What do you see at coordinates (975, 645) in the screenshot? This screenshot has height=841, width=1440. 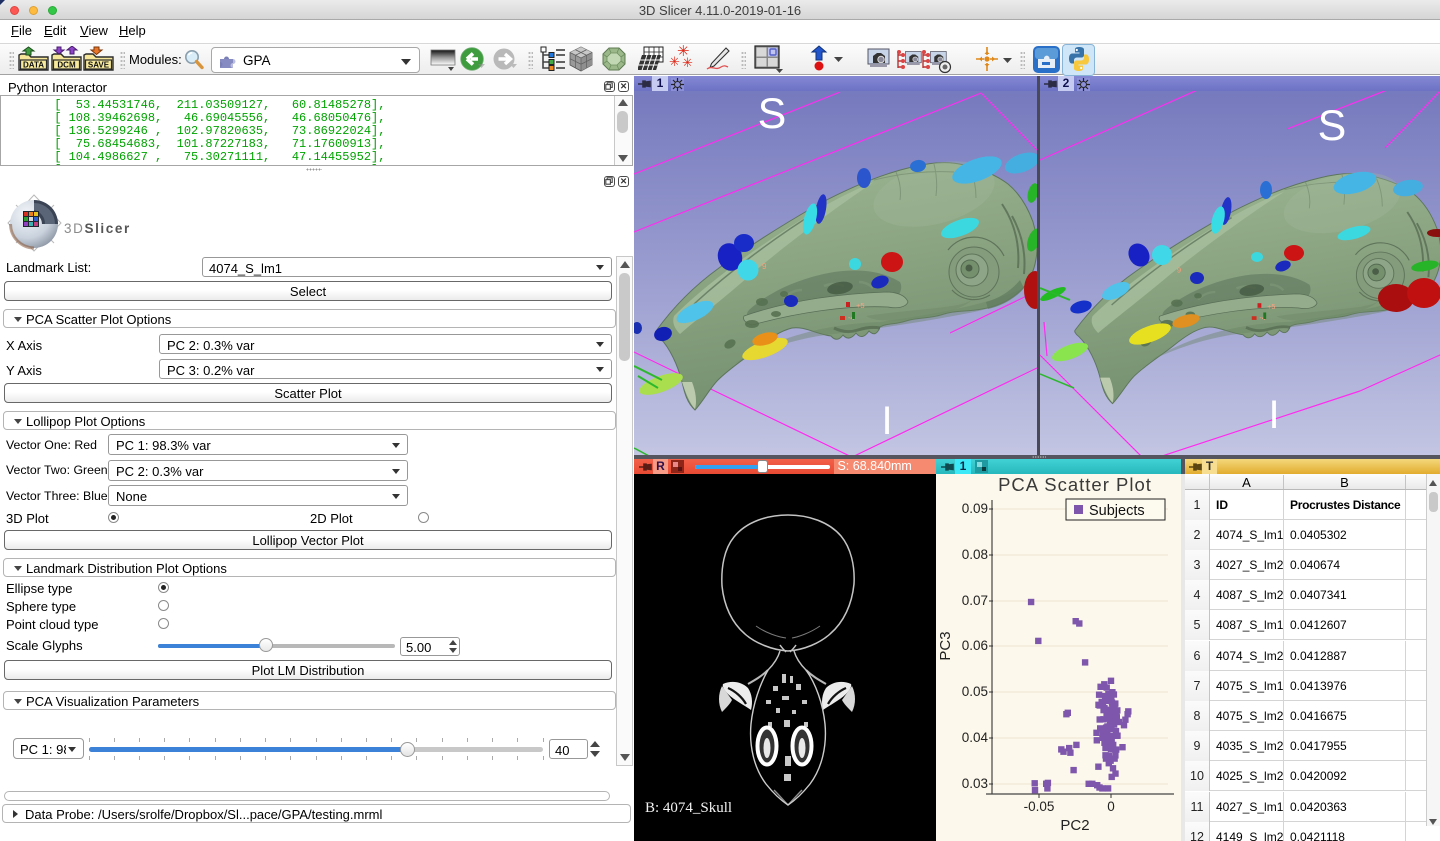 I see `svg-text: 0.06` at bounding box center [975, 645].